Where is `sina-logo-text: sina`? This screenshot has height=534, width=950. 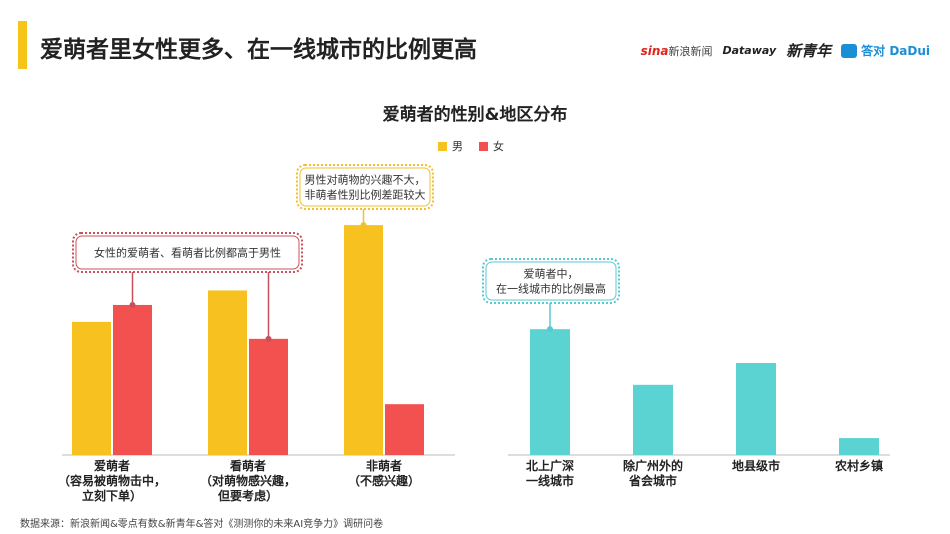
sina-logo-text: sina is located at coordinates (654, 50).